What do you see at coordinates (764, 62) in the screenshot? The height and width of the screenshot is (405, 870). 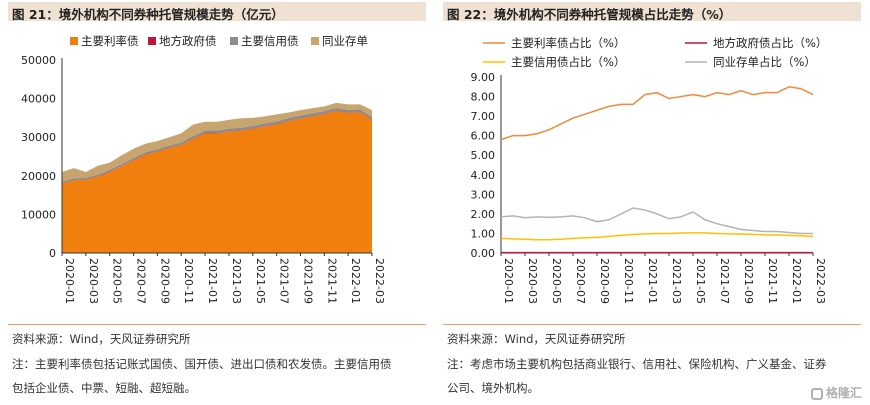 I see `legend-label-3: 同业存单占比（%）` at bounding box center [764, 62].